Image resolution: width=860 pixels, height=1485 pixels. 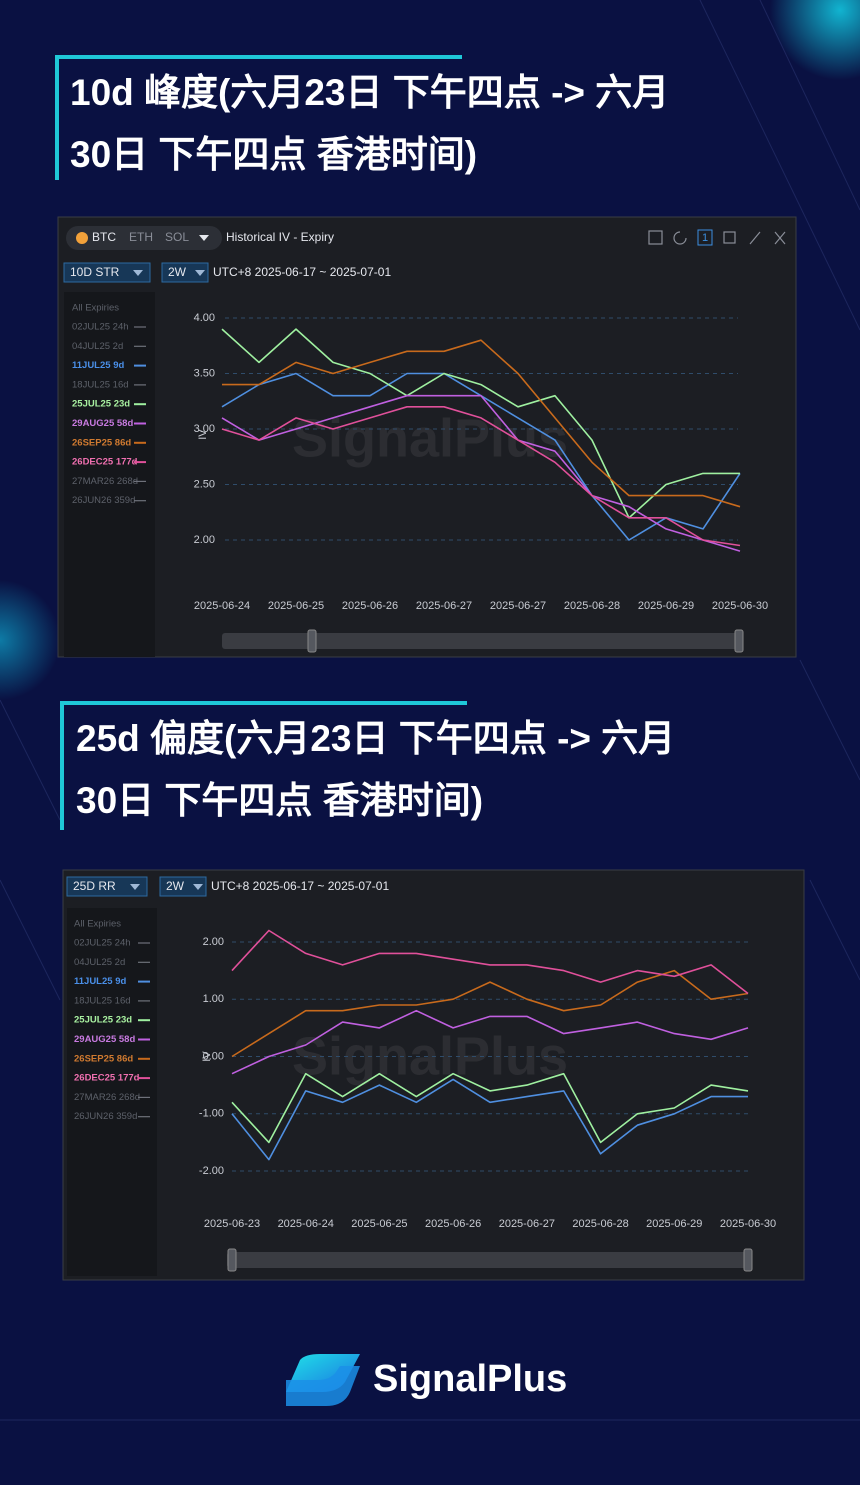 I want to click on window-badge-text: 1, so click(x=705, y=238).